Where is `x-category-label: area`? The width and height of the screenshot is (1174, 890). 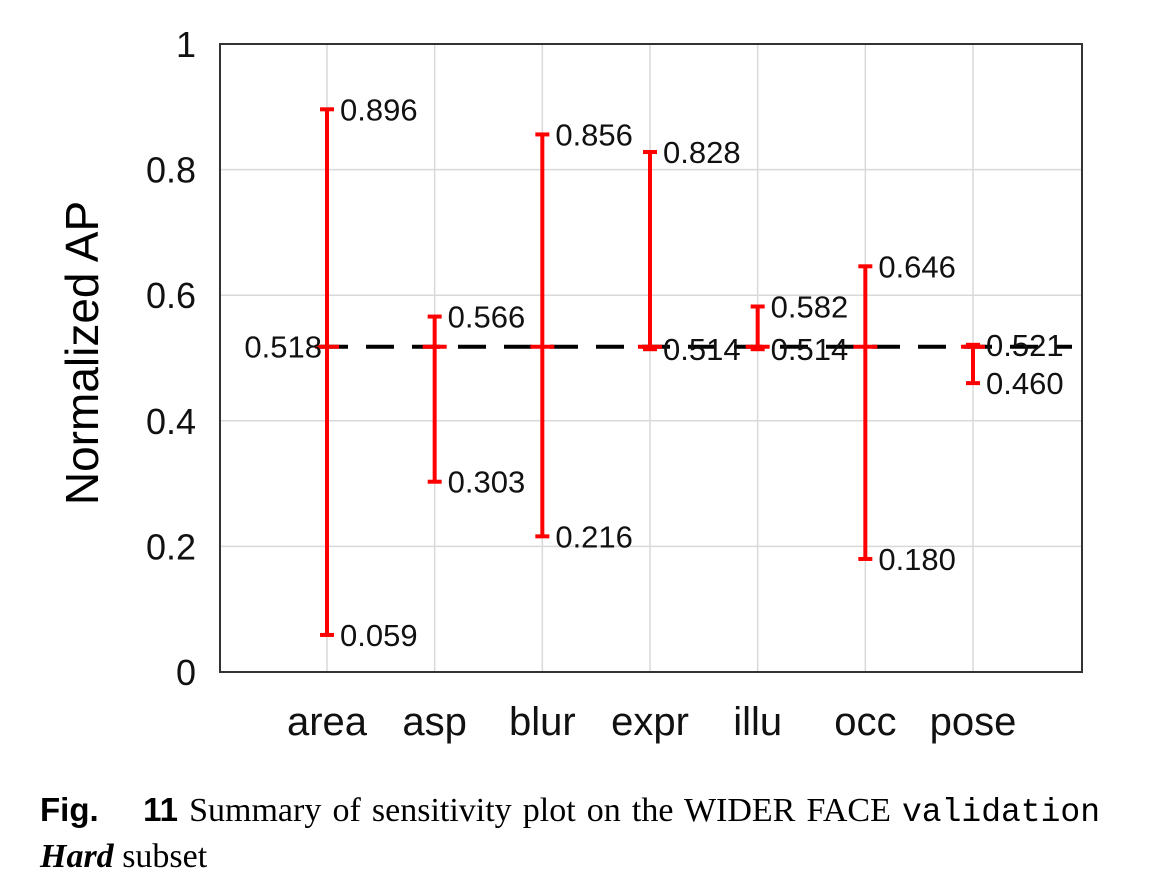 x-category-label: area is located at coordinates (327, 722).